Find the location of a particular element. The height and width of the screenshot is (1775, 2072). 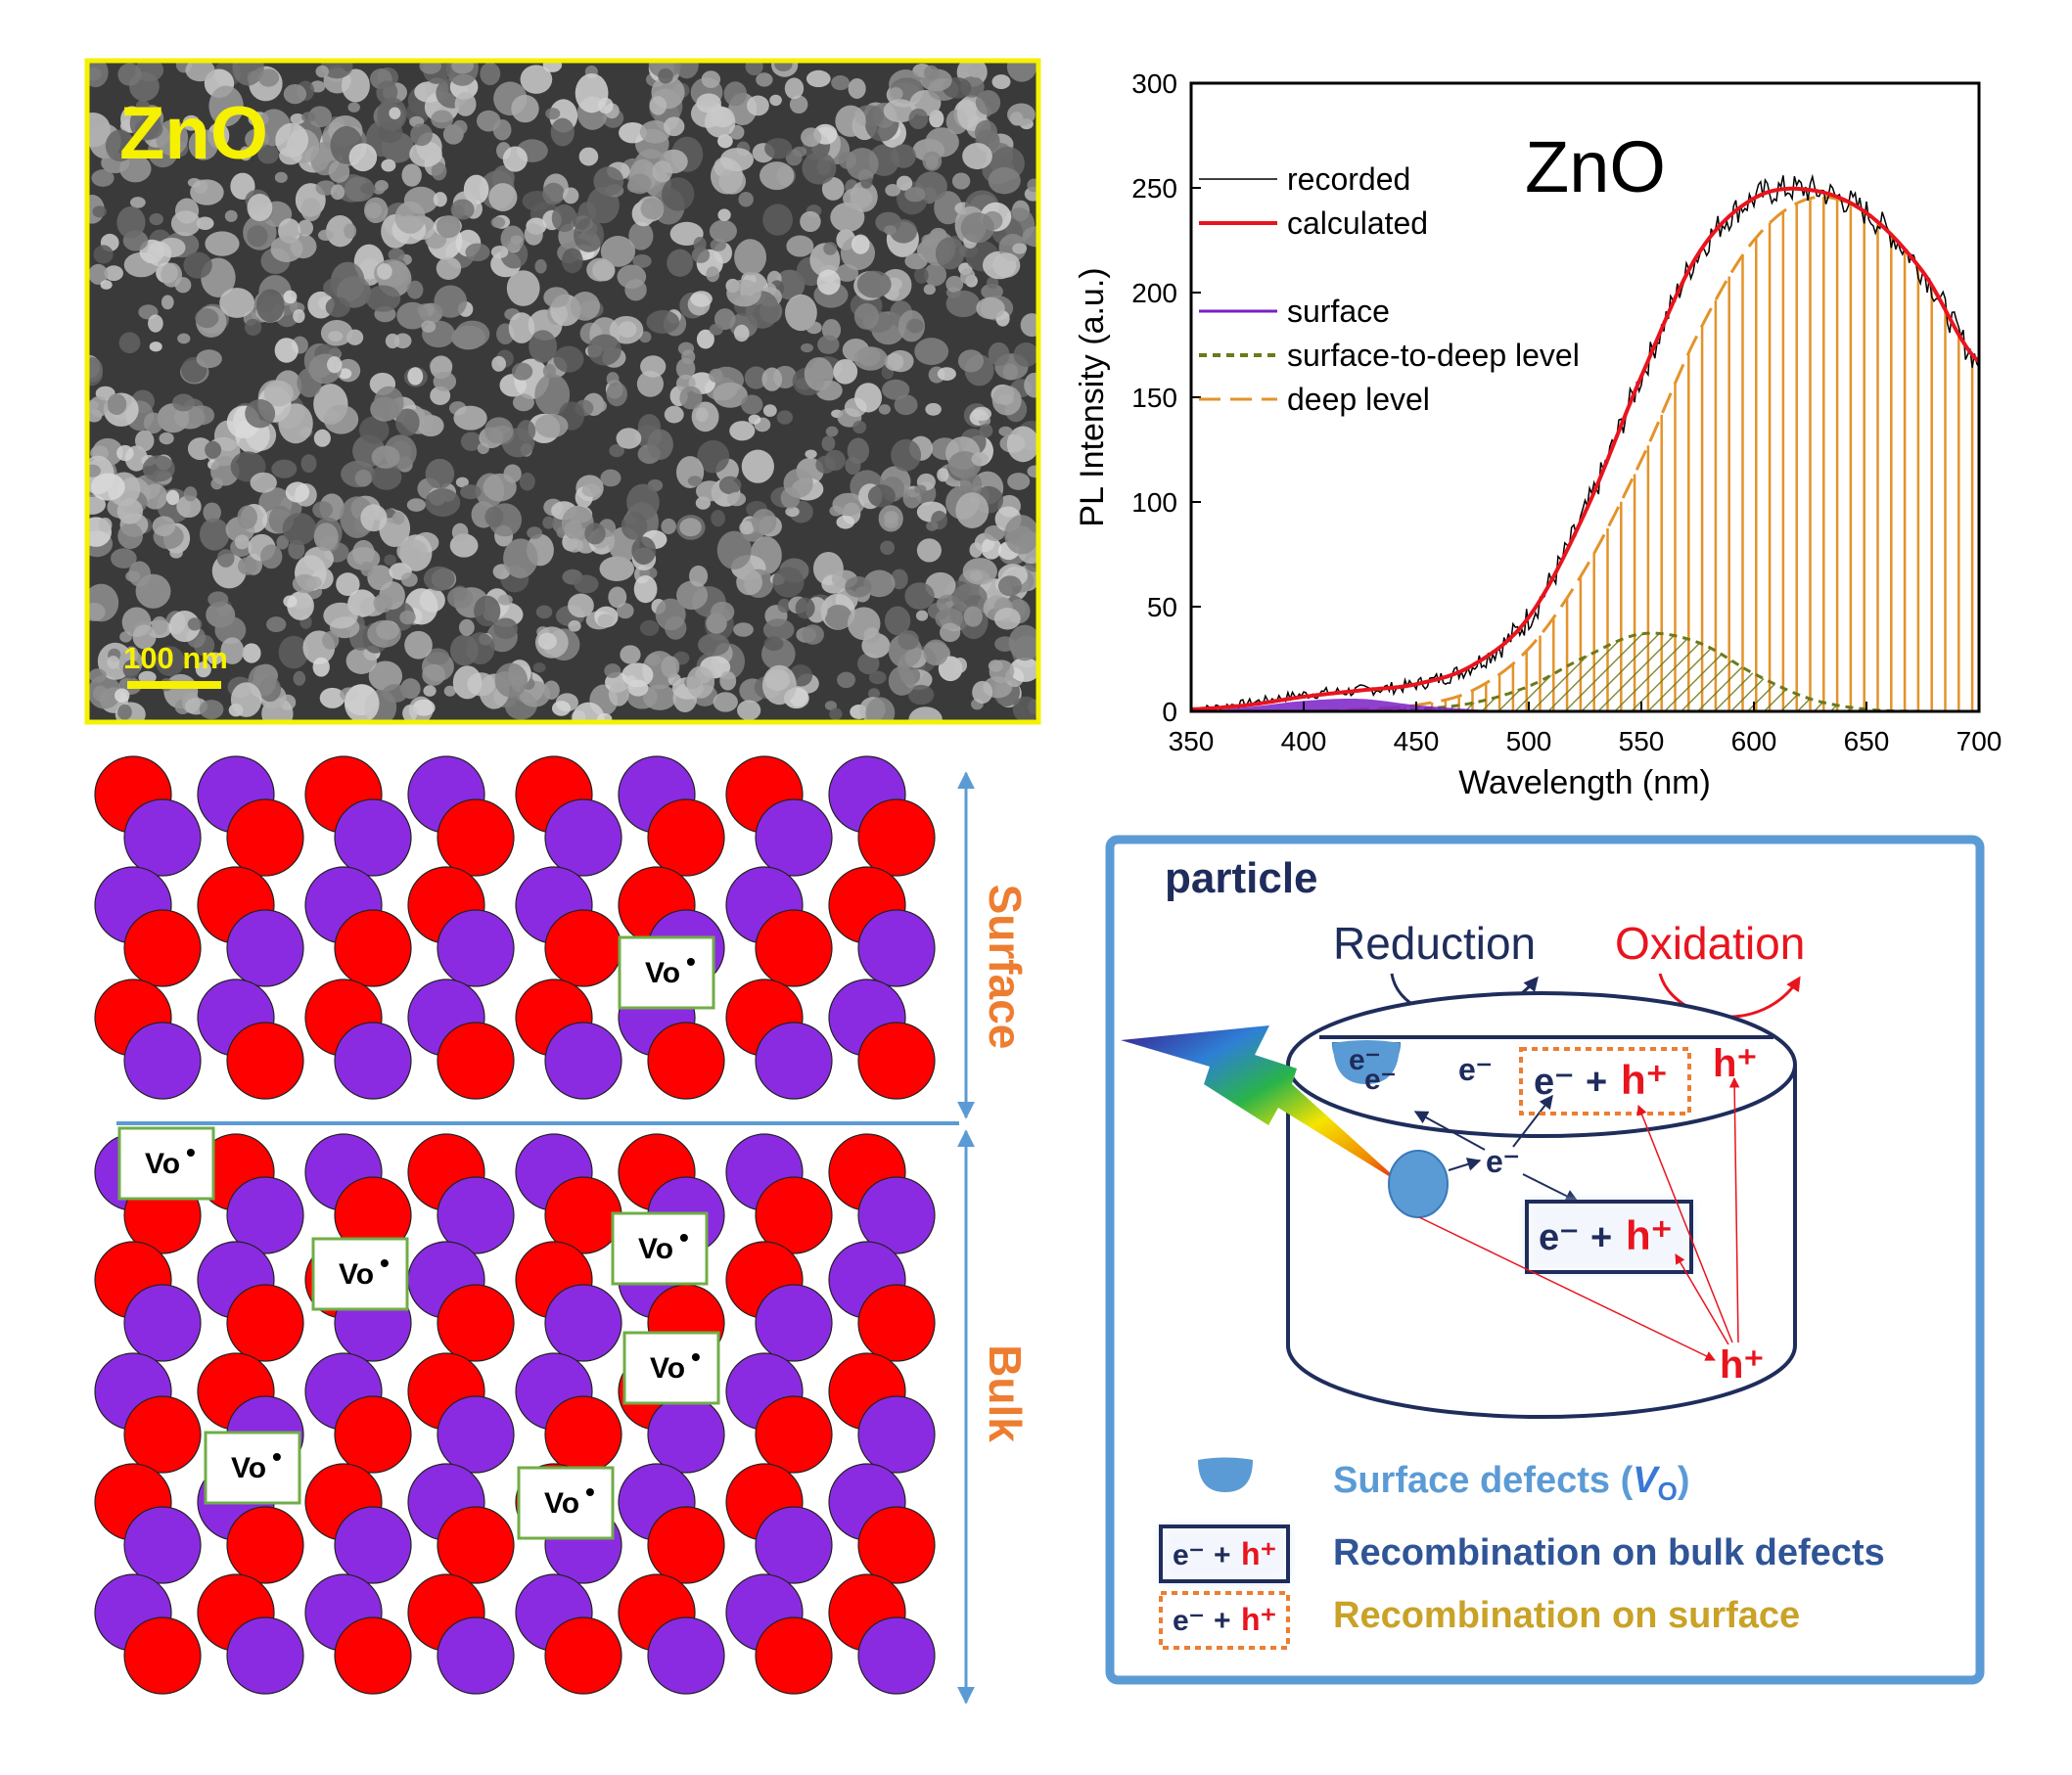

legend-bulk-electron: e⁻ is located at coordinates (1189, 1555).